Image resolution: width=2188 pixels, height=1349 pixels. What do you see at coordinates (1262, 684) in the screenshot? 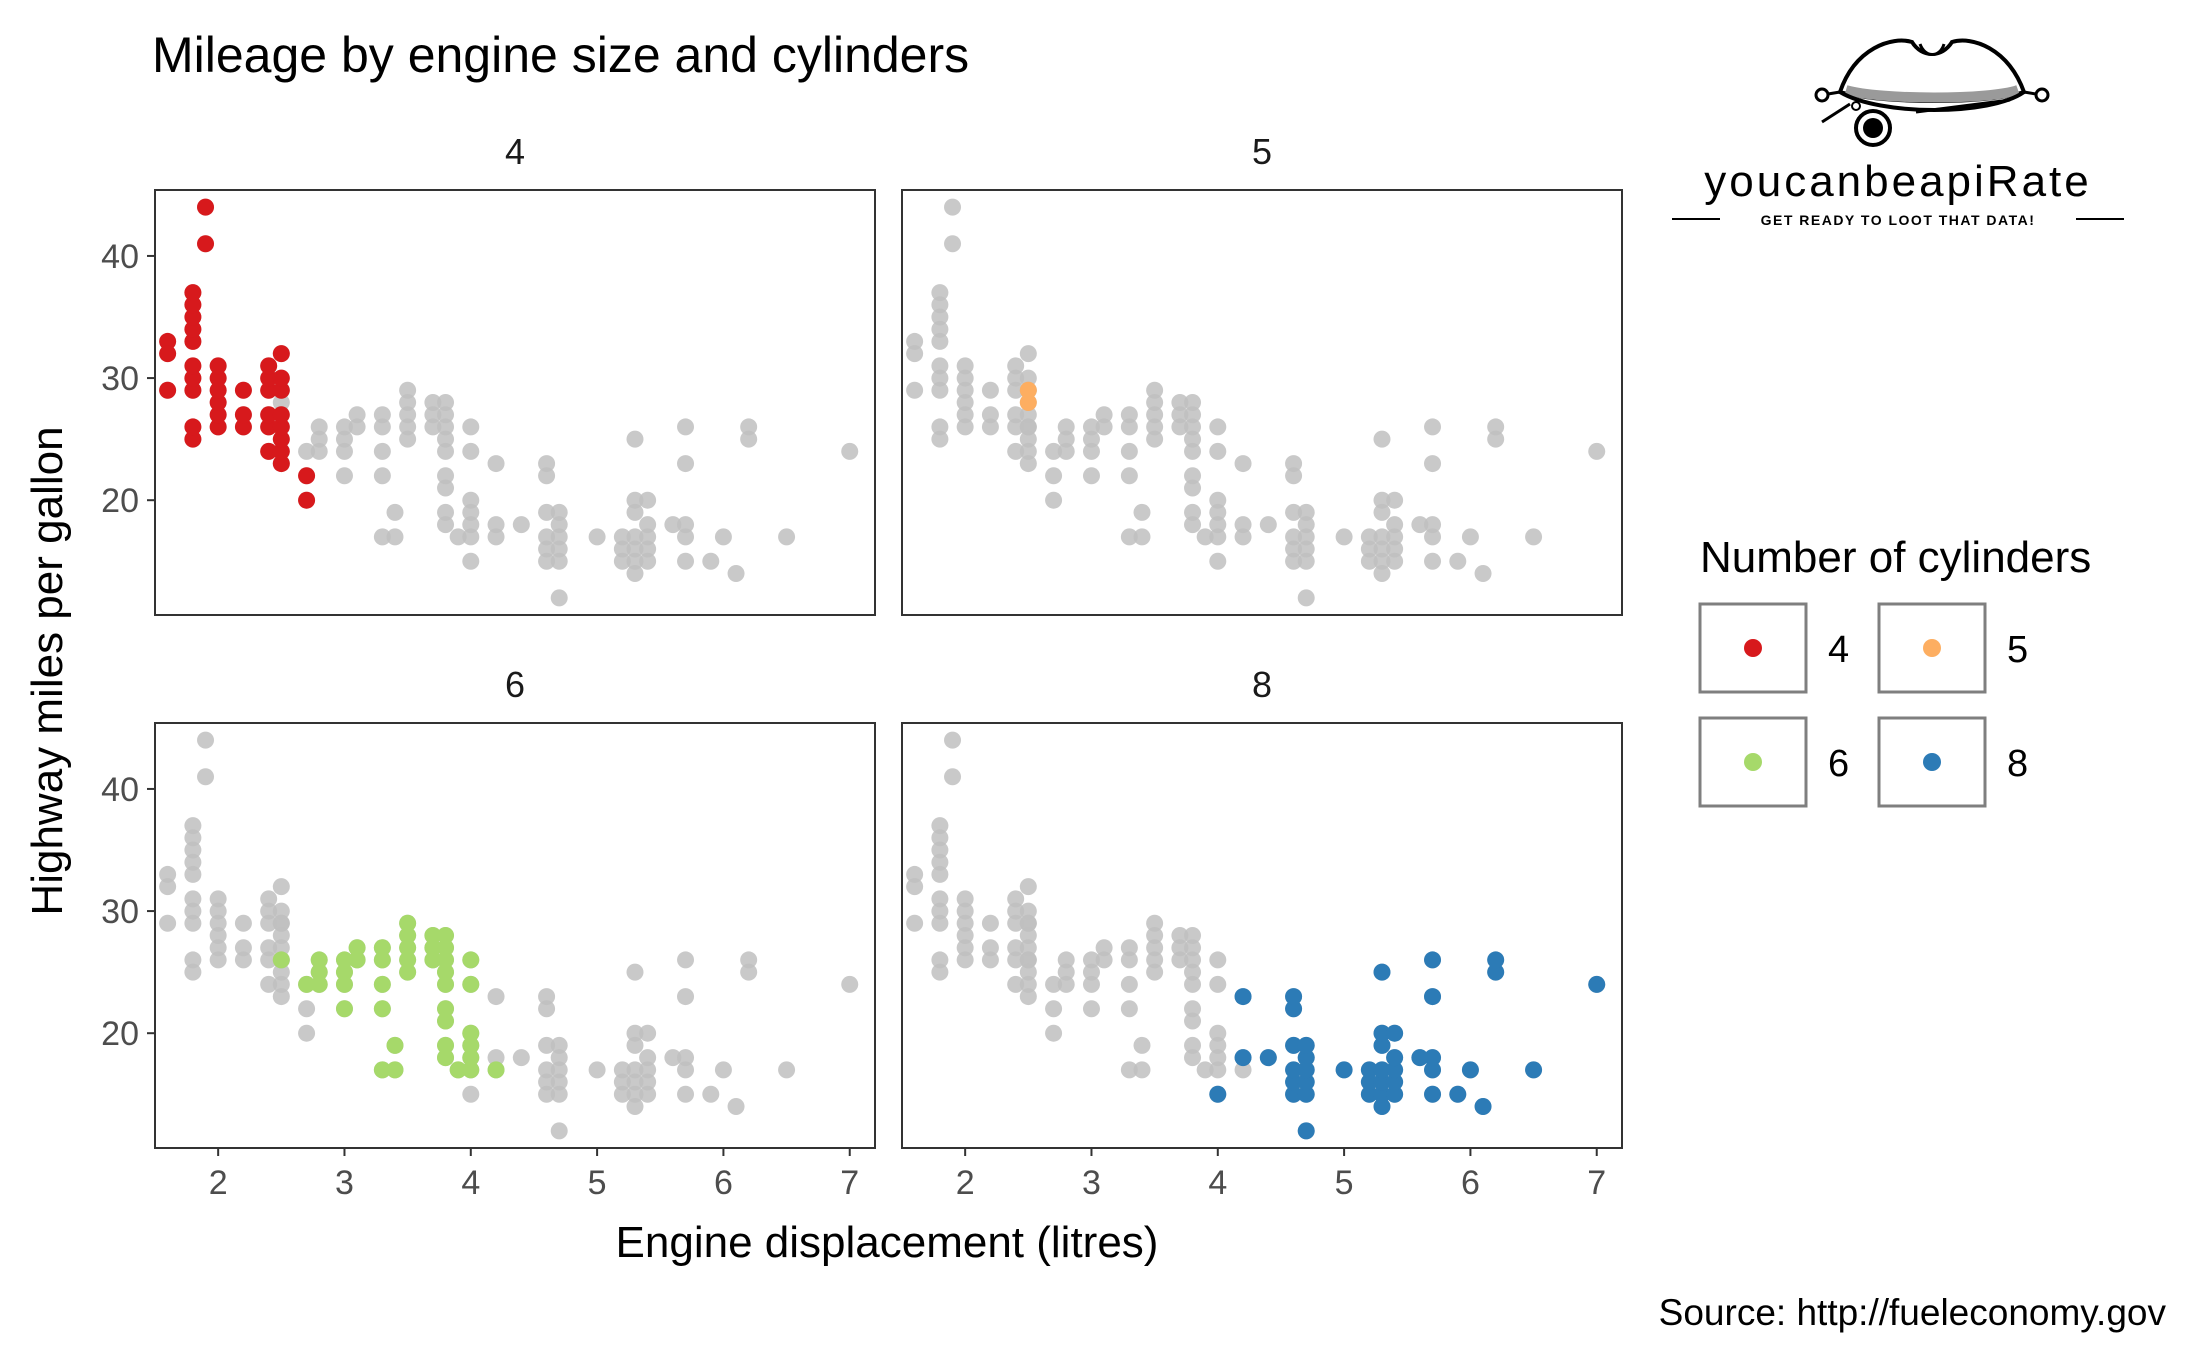
I see `facet-strip-label: 8` at bounding box center [1262, 684].